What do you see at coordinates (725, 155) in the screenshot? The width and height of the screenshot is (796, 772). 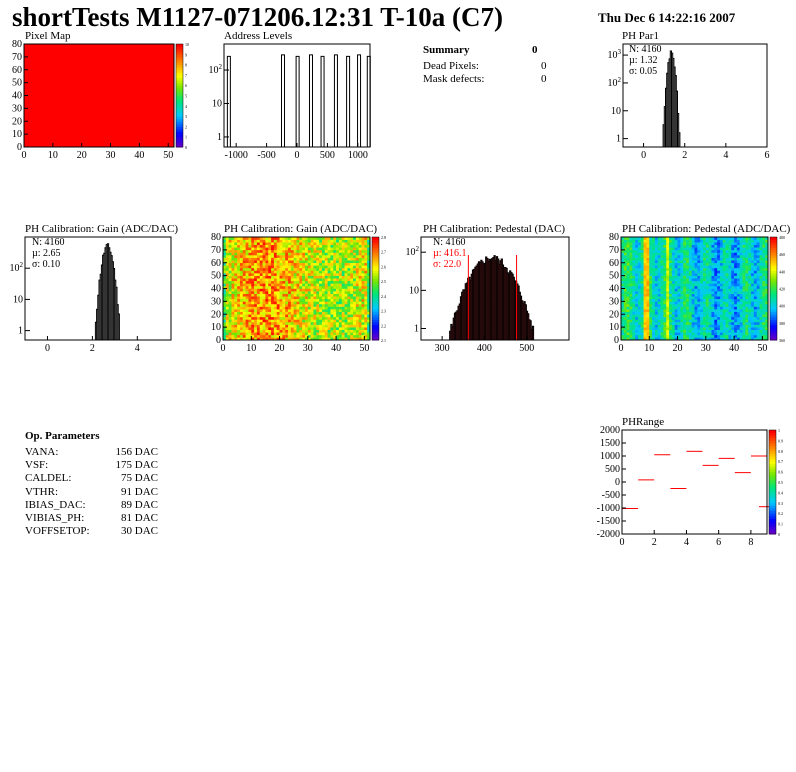 I see `x-tick-label: 4` at bounding box center [725, 155].